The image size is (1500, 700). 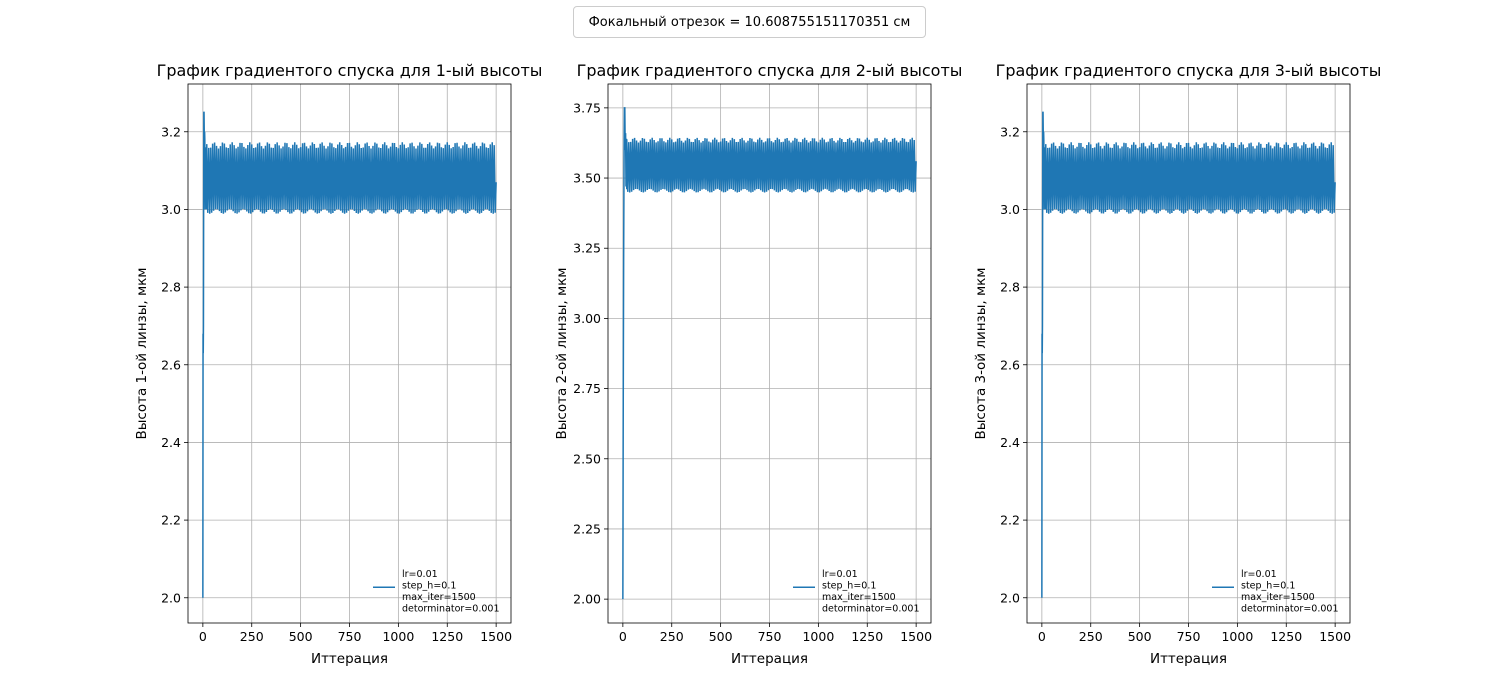 What do you see at coordinates (587, 599) in the screenshot?
I see `y-tick-label: 2.00` at bounding box center [587, 599].